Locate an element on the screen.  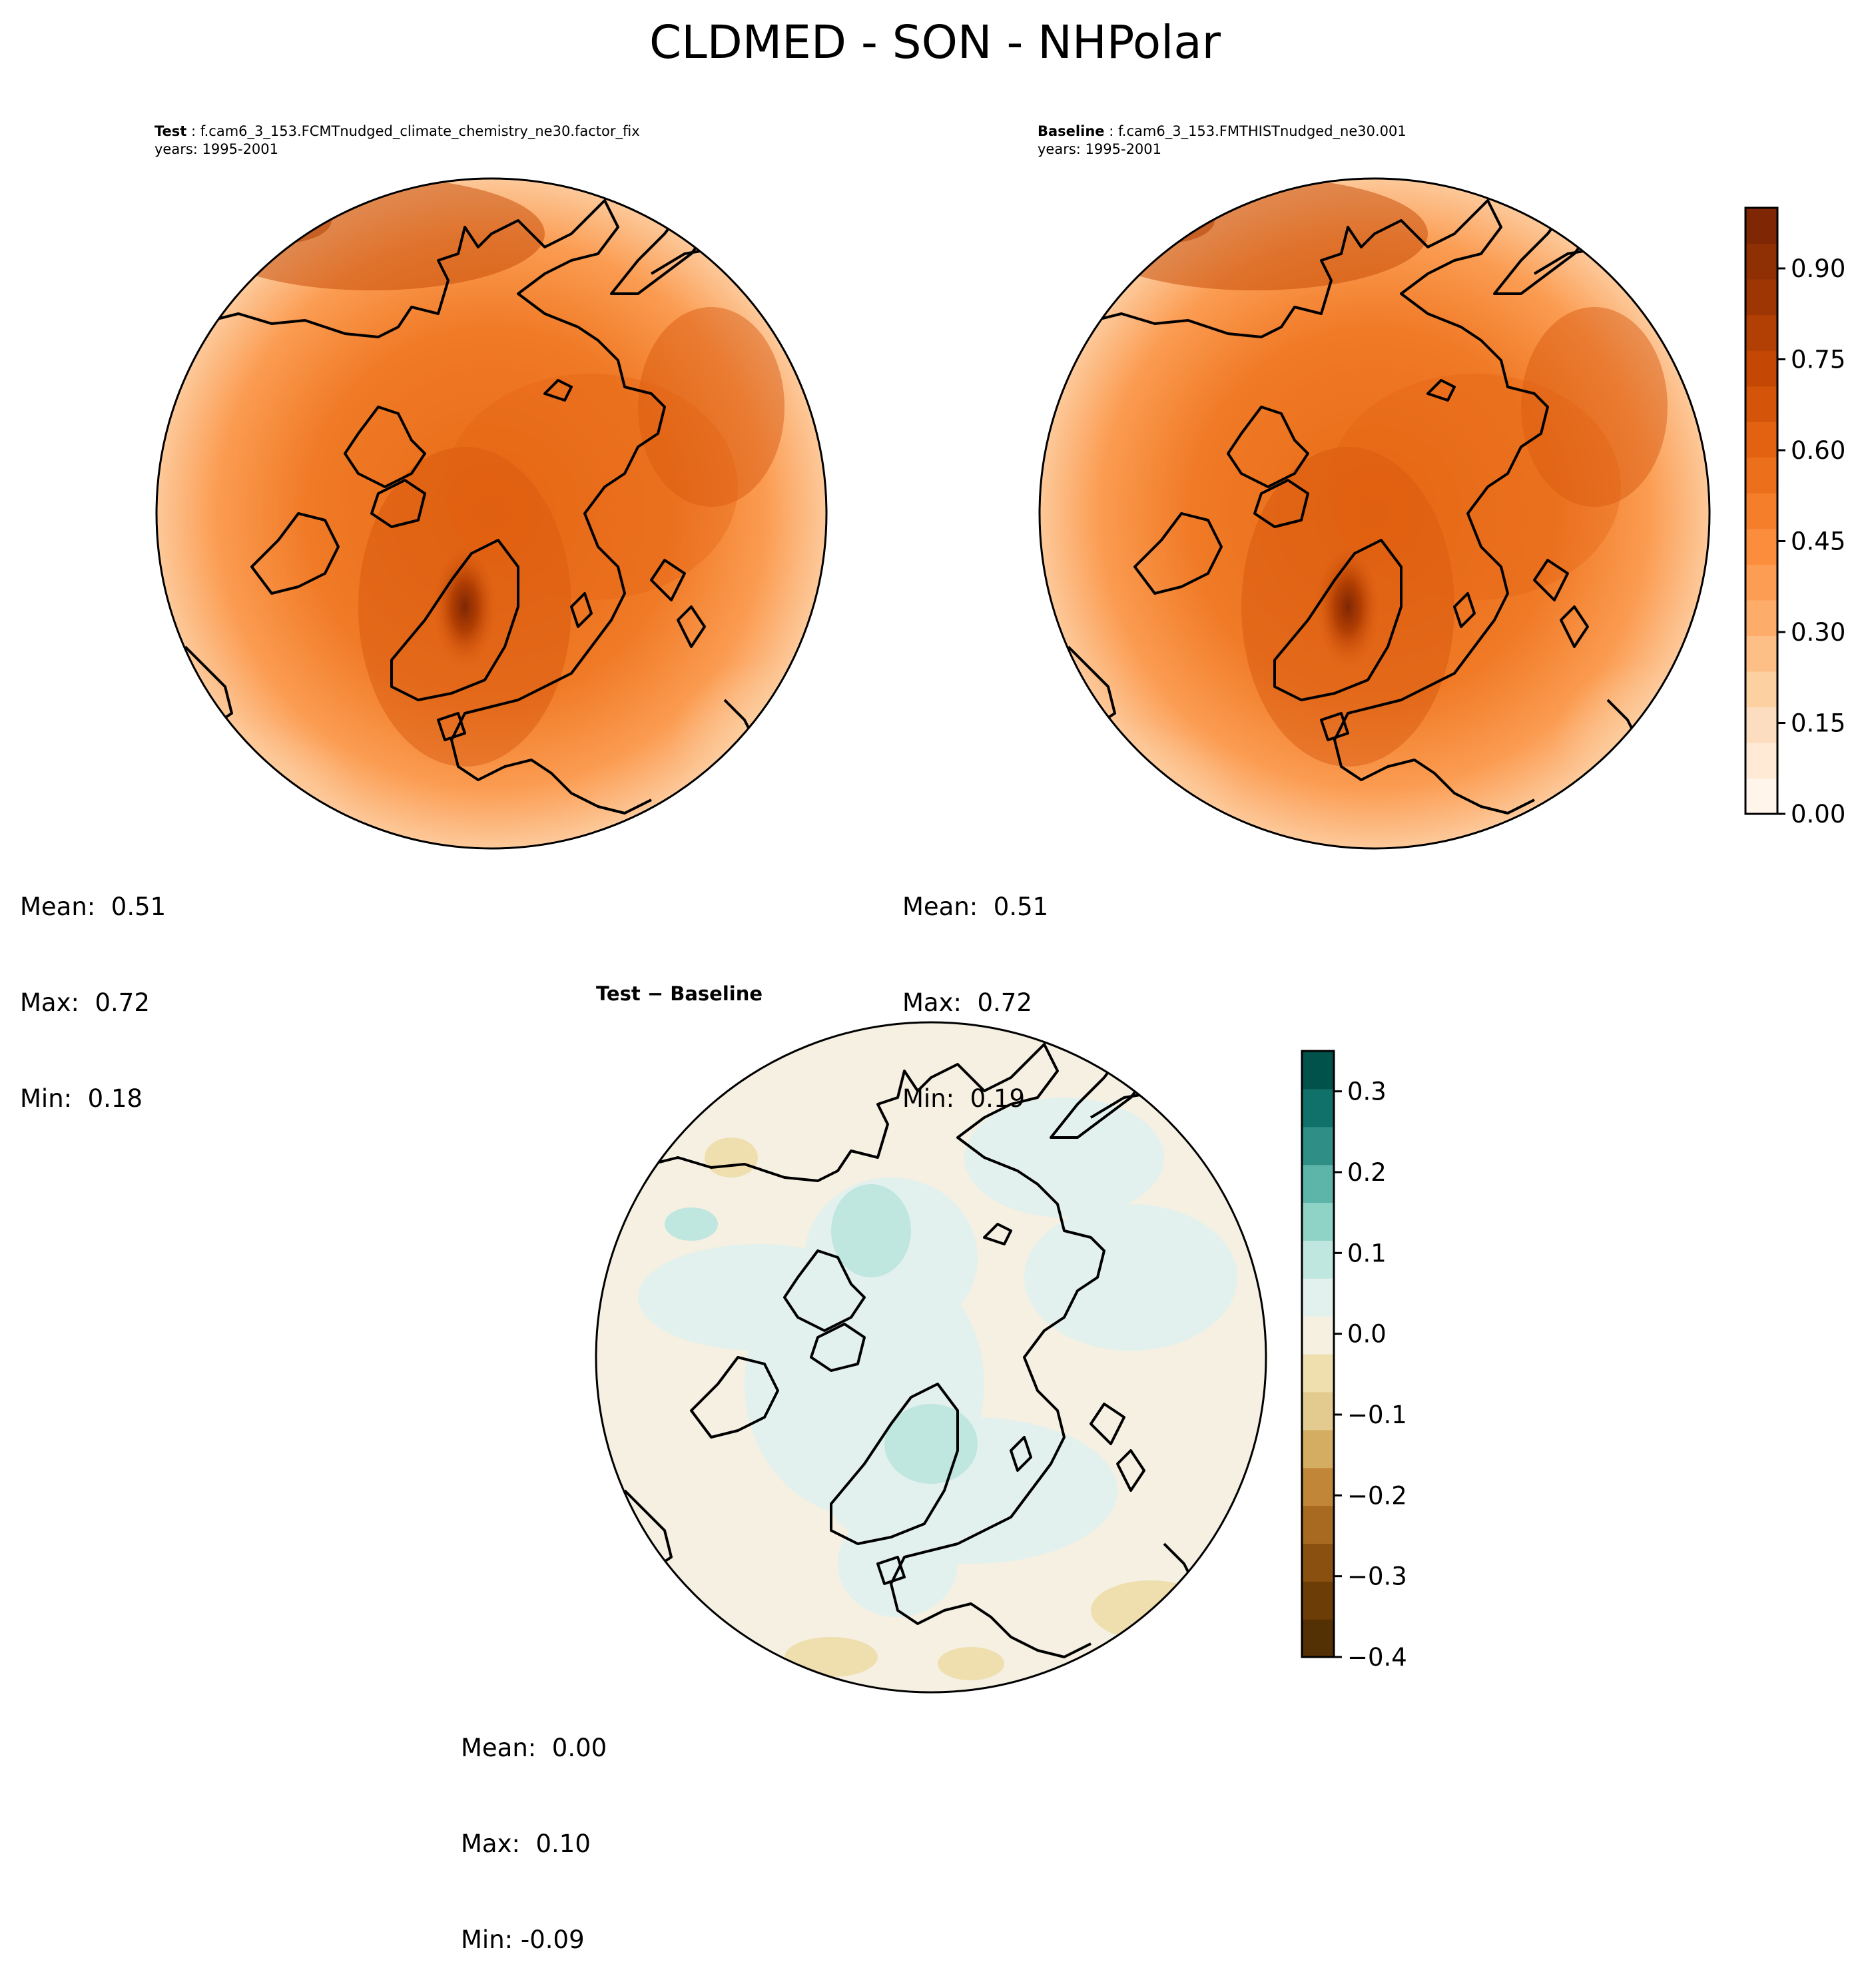
figure-title: CLDMED - SON - NHPolar is located at coordinates (935, 42).